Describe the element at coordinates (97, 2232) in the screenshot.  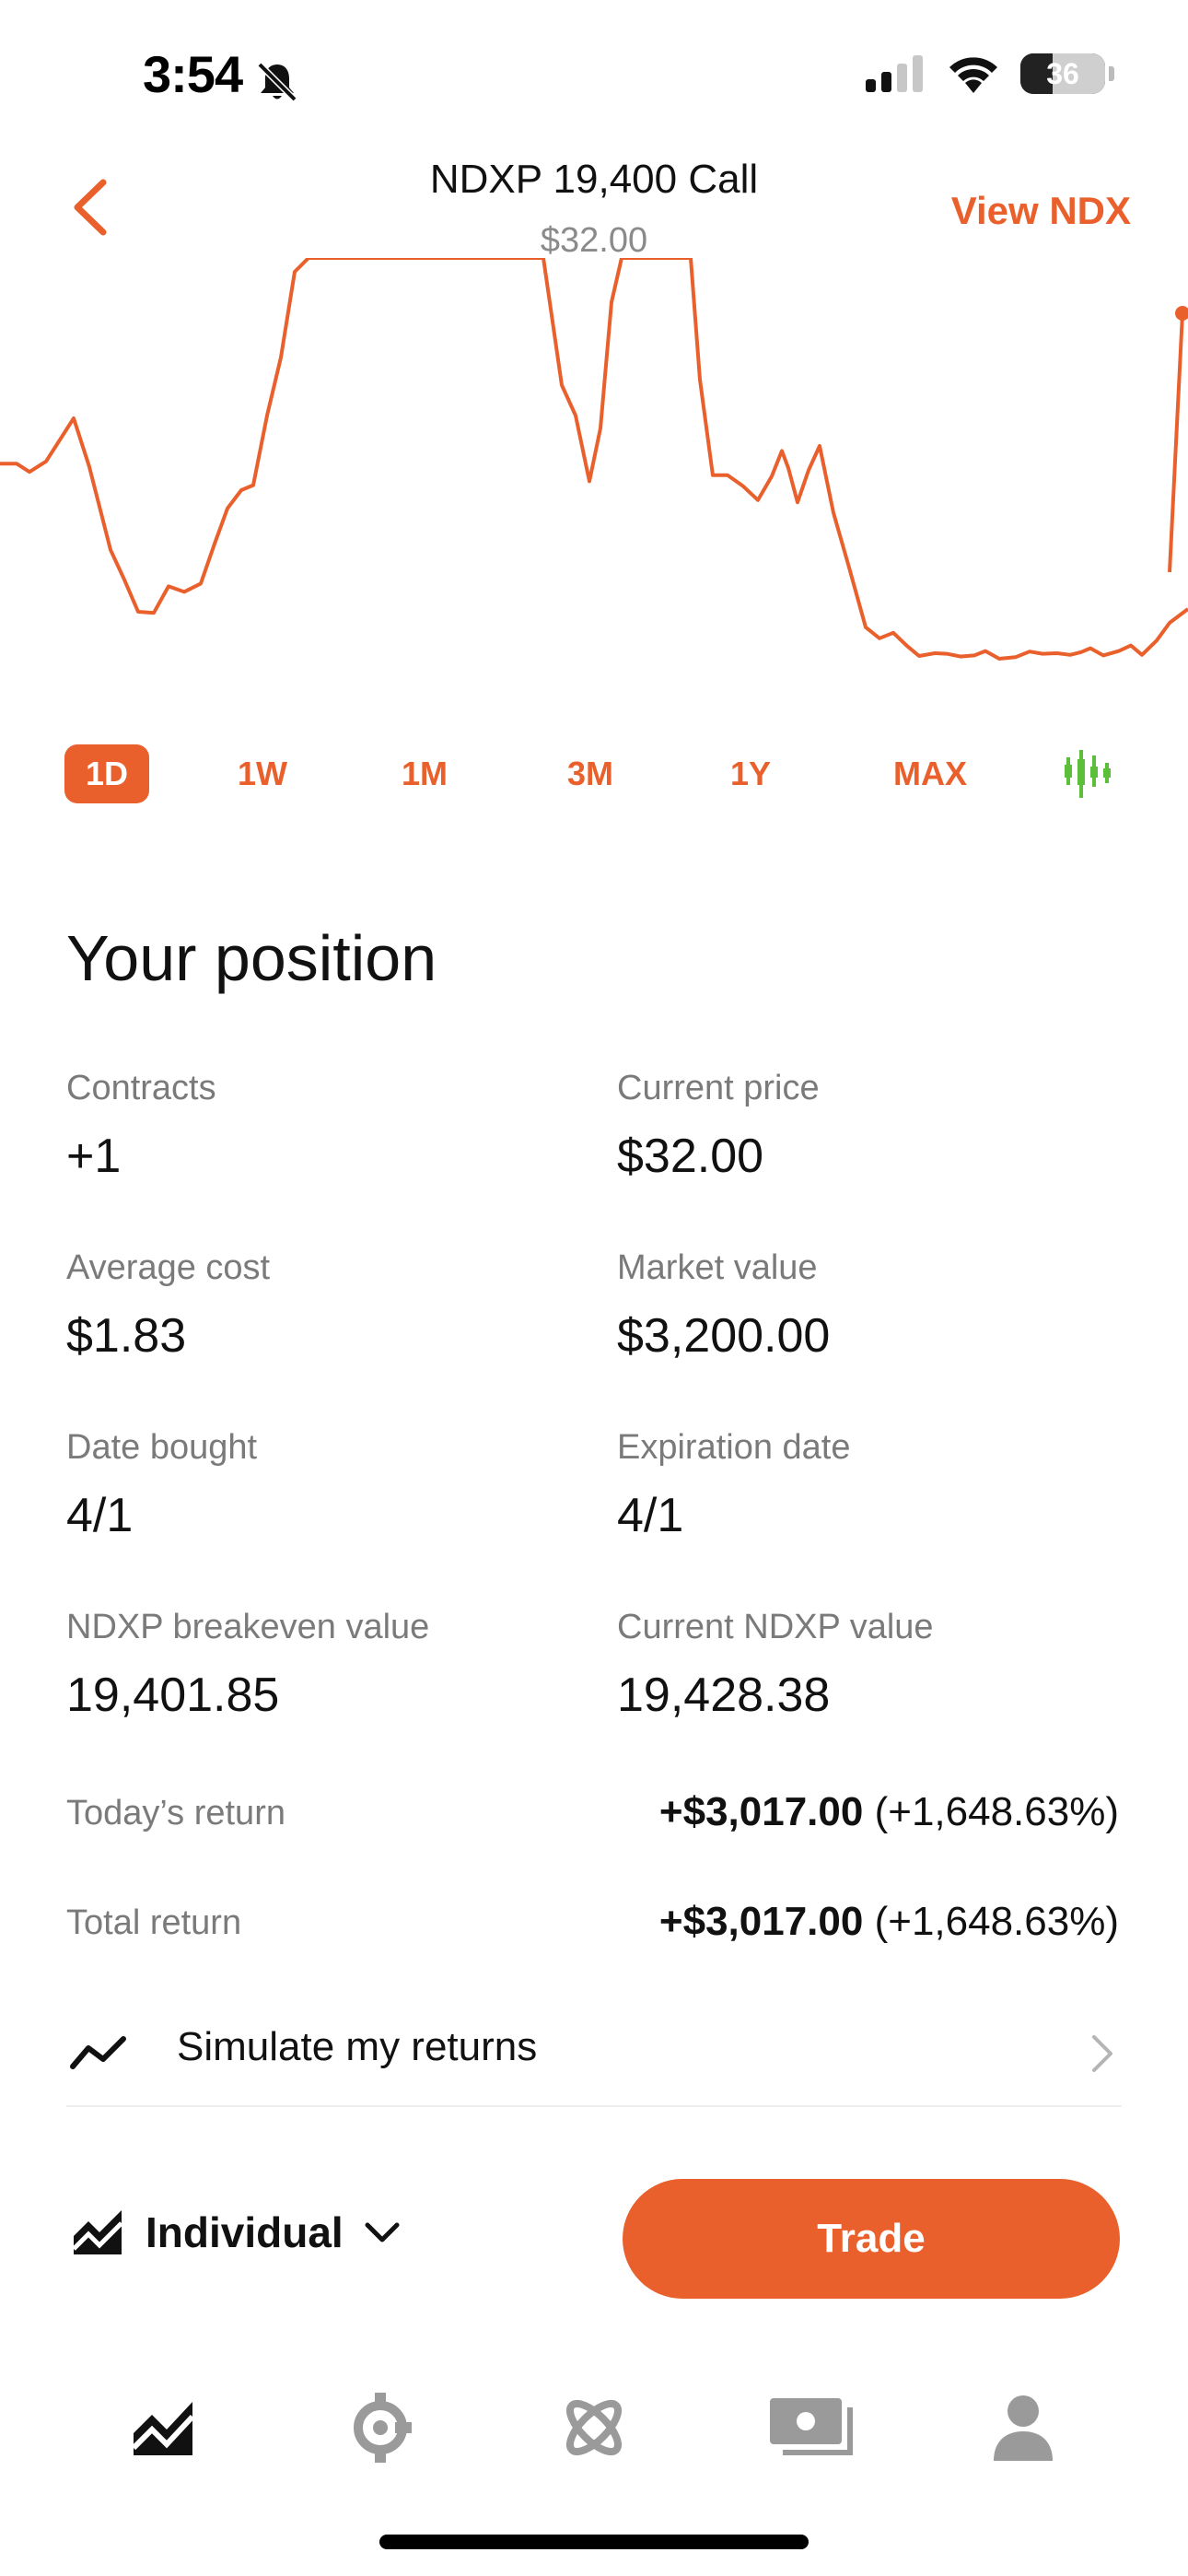
I see `account-chart-icon` at that location.